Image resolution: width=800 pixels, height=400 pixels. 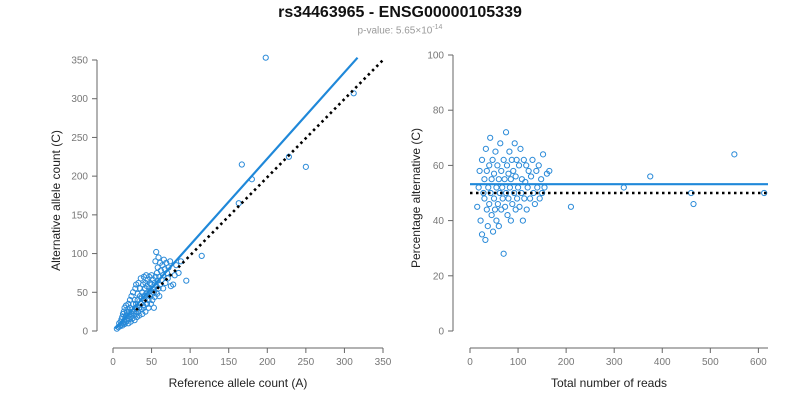 I want to click on y-tick-label: 100, so click(x=435, y=56).